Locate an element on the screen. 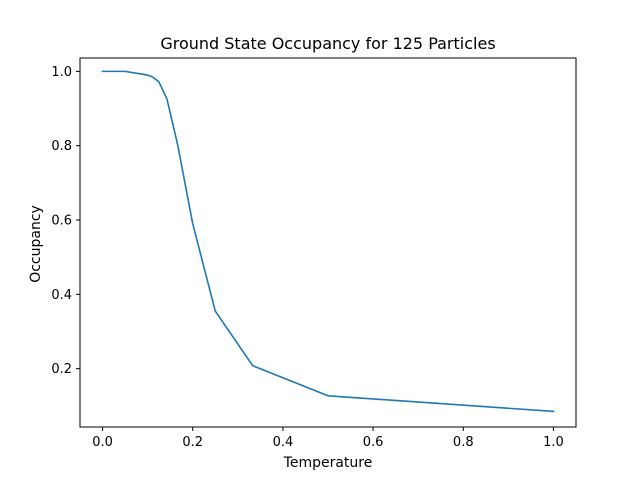  x-tick-label: 0.2 is located at coordinates (192, 442).